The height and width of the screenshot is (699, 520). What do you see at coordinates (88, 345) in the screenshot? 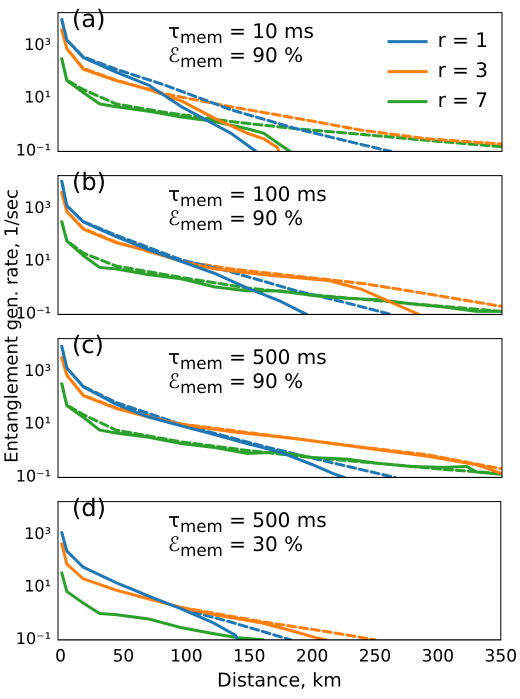
I see `annotation: (c)` at bounding box center [88, 345].